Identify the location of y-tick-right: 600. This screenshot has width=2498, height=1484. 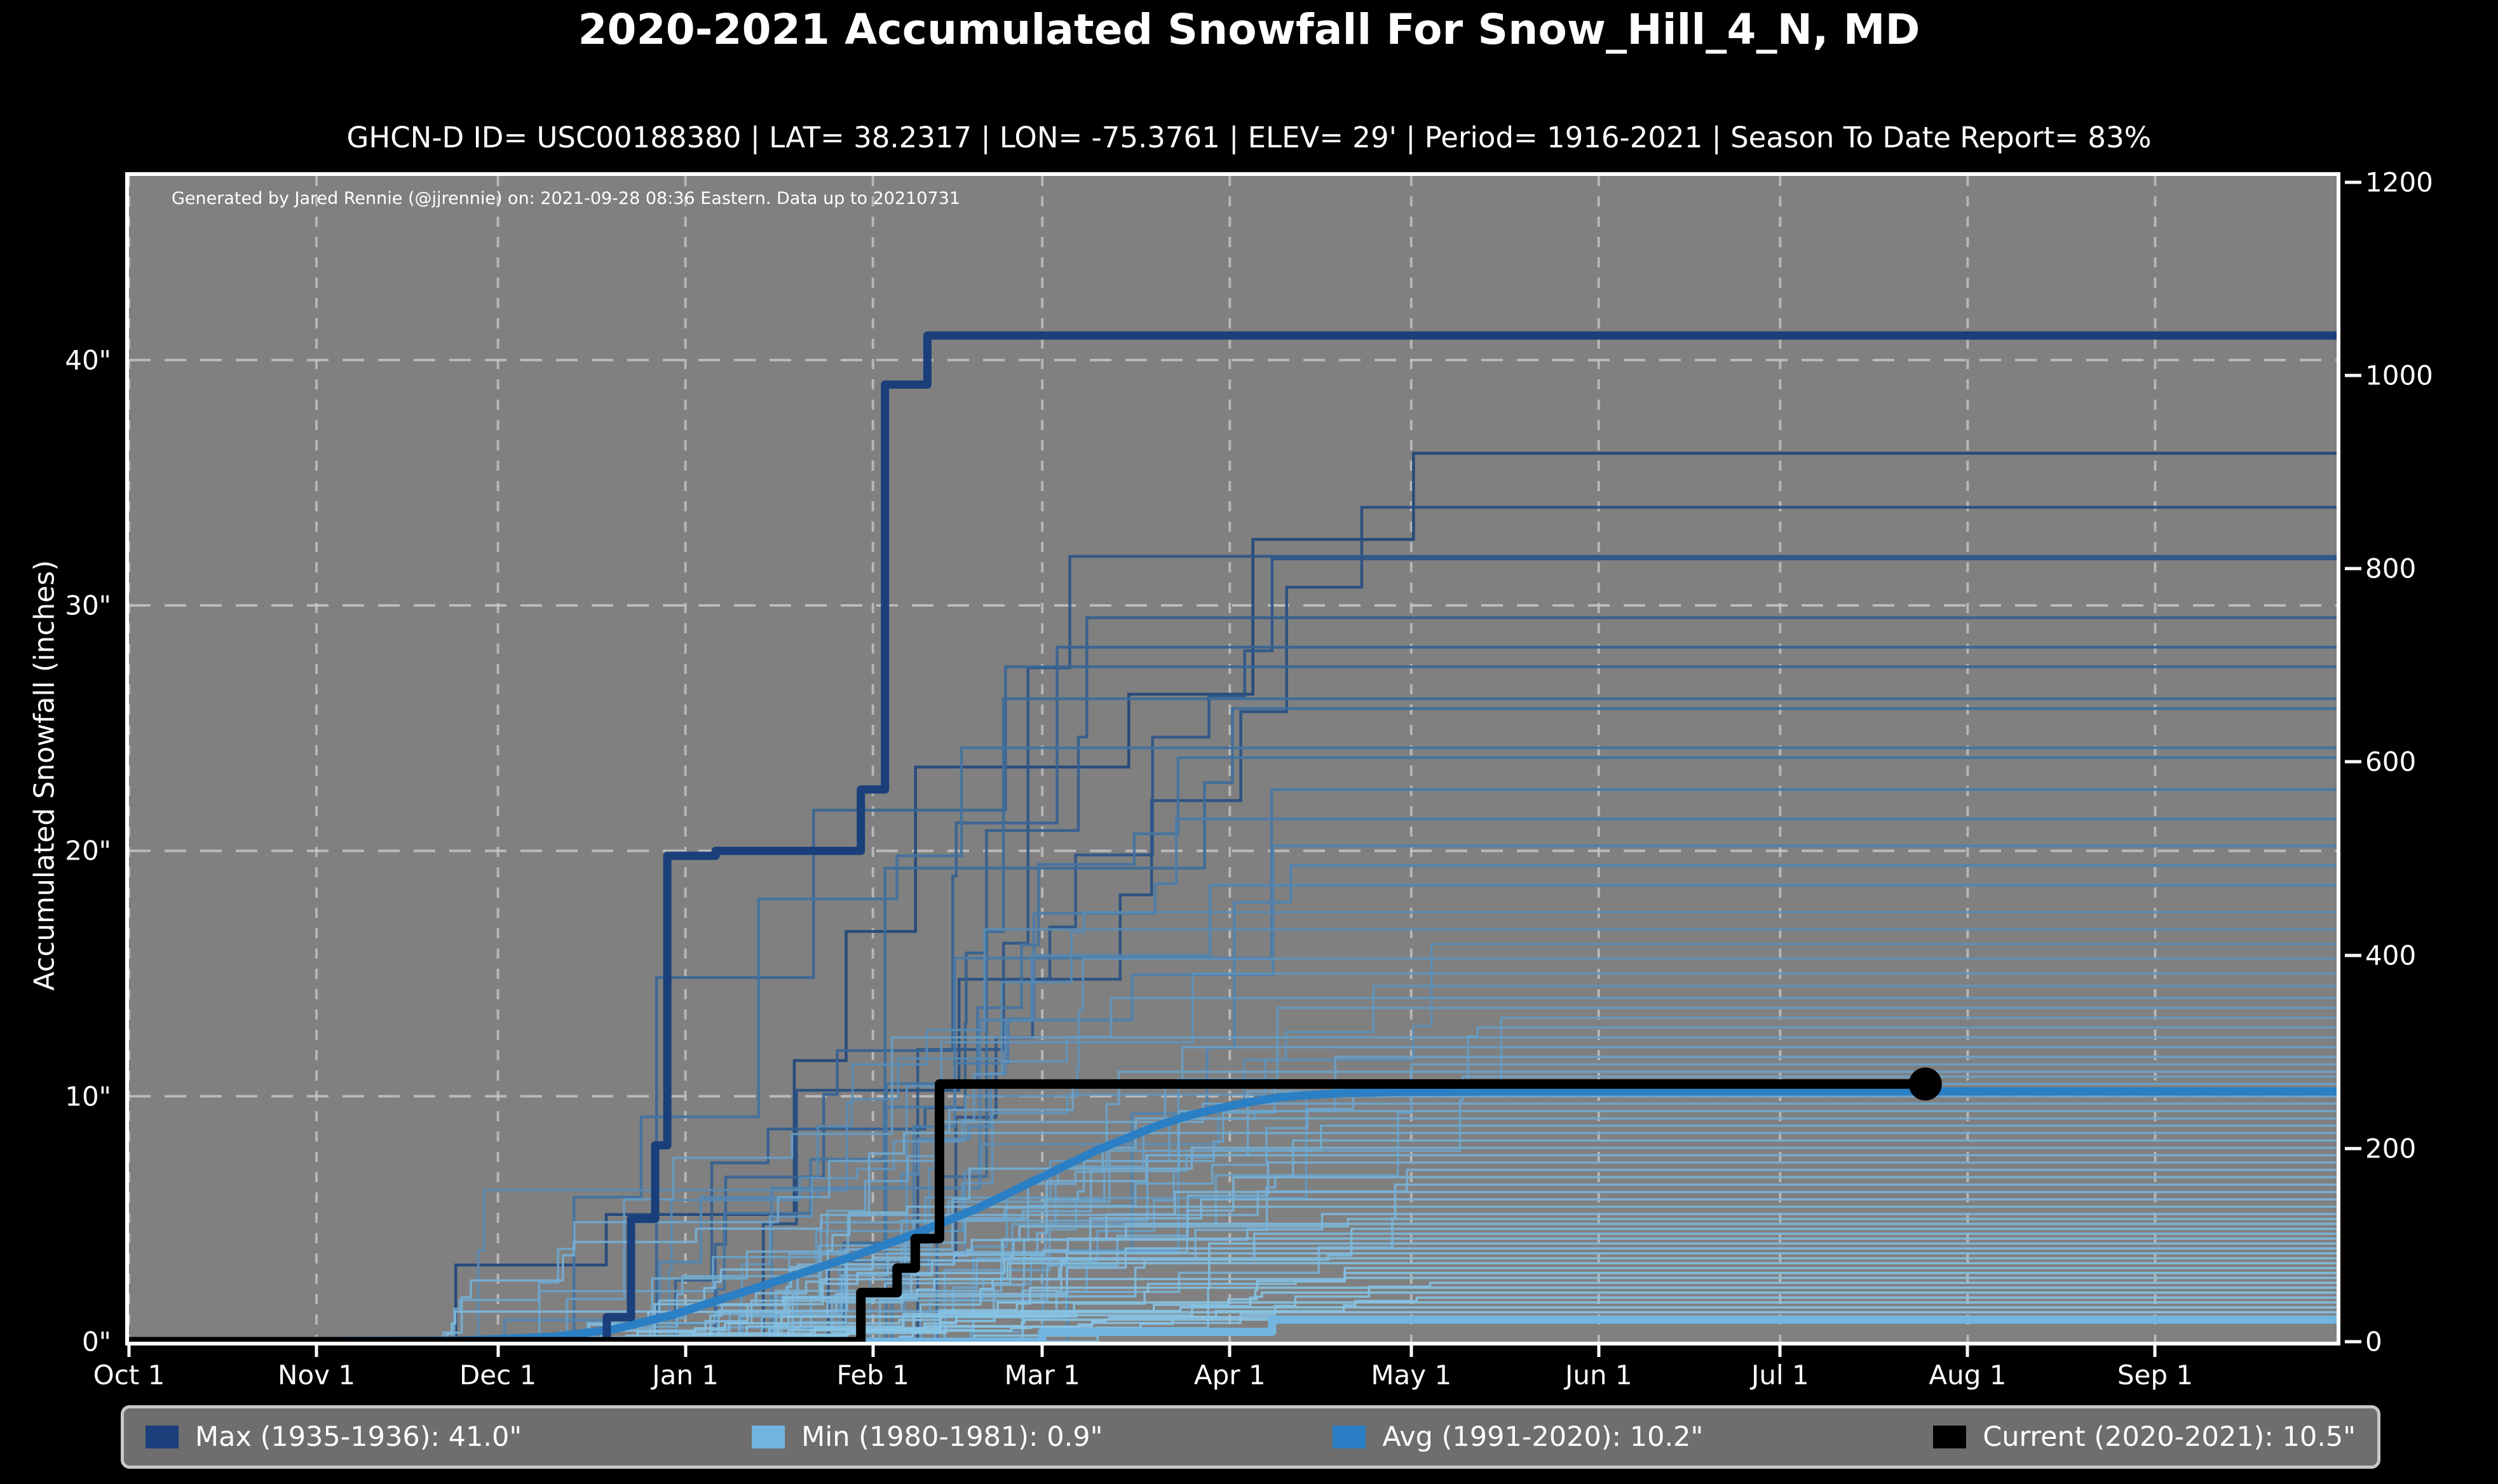
(2391, 762).